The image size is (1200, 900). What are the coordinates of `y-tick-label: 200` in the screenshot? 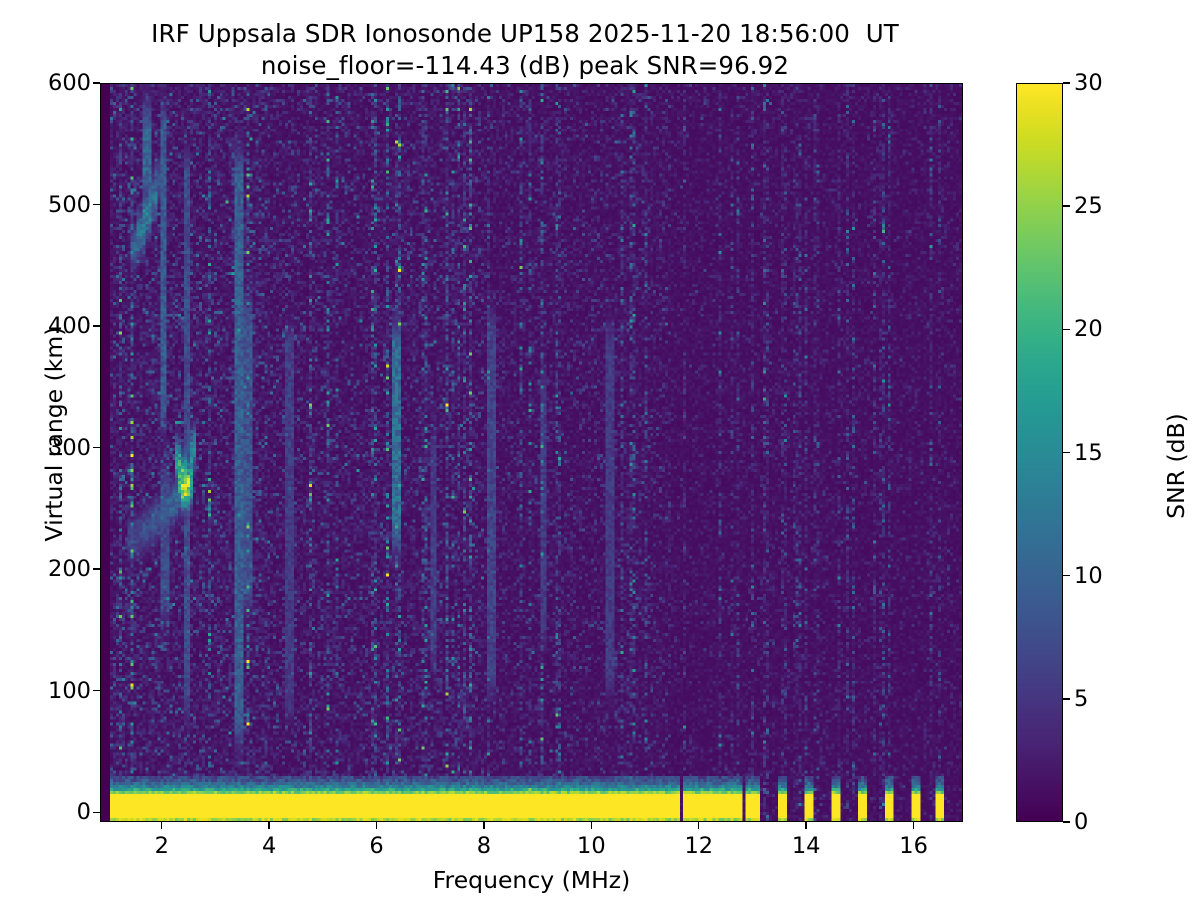 It's located at (69, 569).